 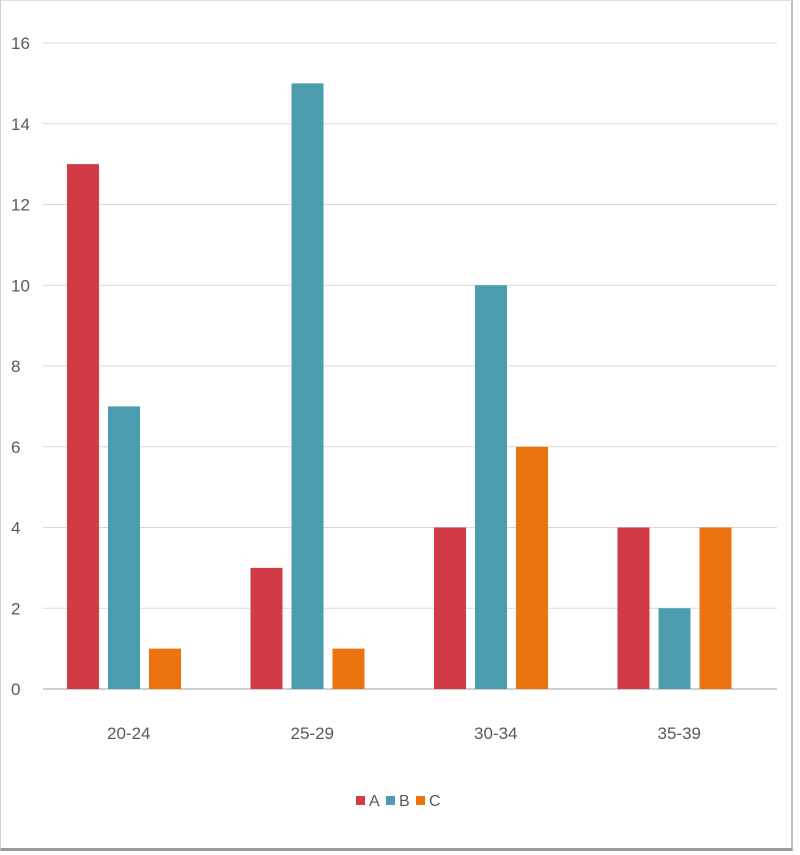 What do you see at coordinates (15, 447) in the screenshot?
I see `y-tick-label-6: 6` at bounding box center [15, 447].